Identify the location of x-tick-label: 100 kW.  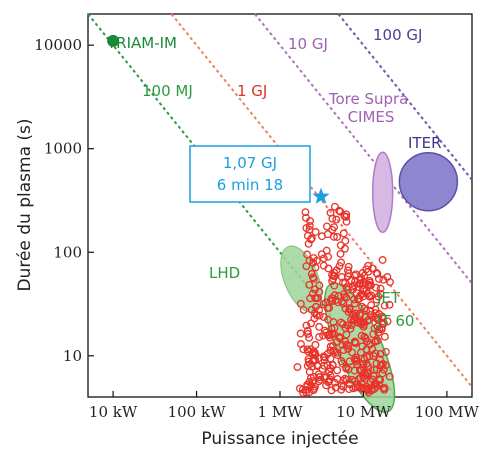
(197, 412).